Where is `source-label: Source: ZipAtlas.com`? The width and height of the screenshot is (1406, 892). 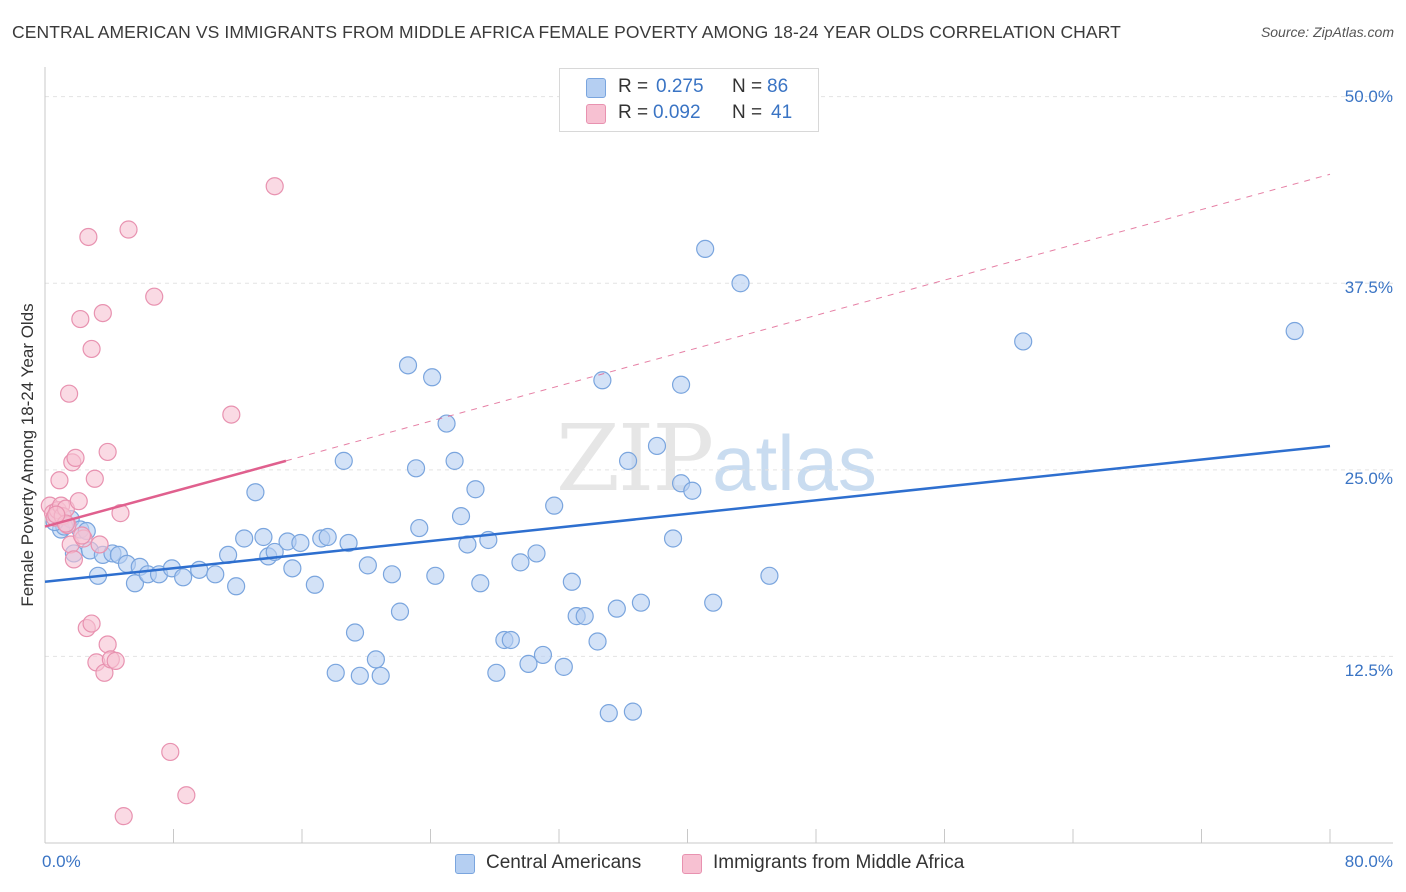 source-label: Source: ZipAtlas.com is located at coordinates (1327, 32).